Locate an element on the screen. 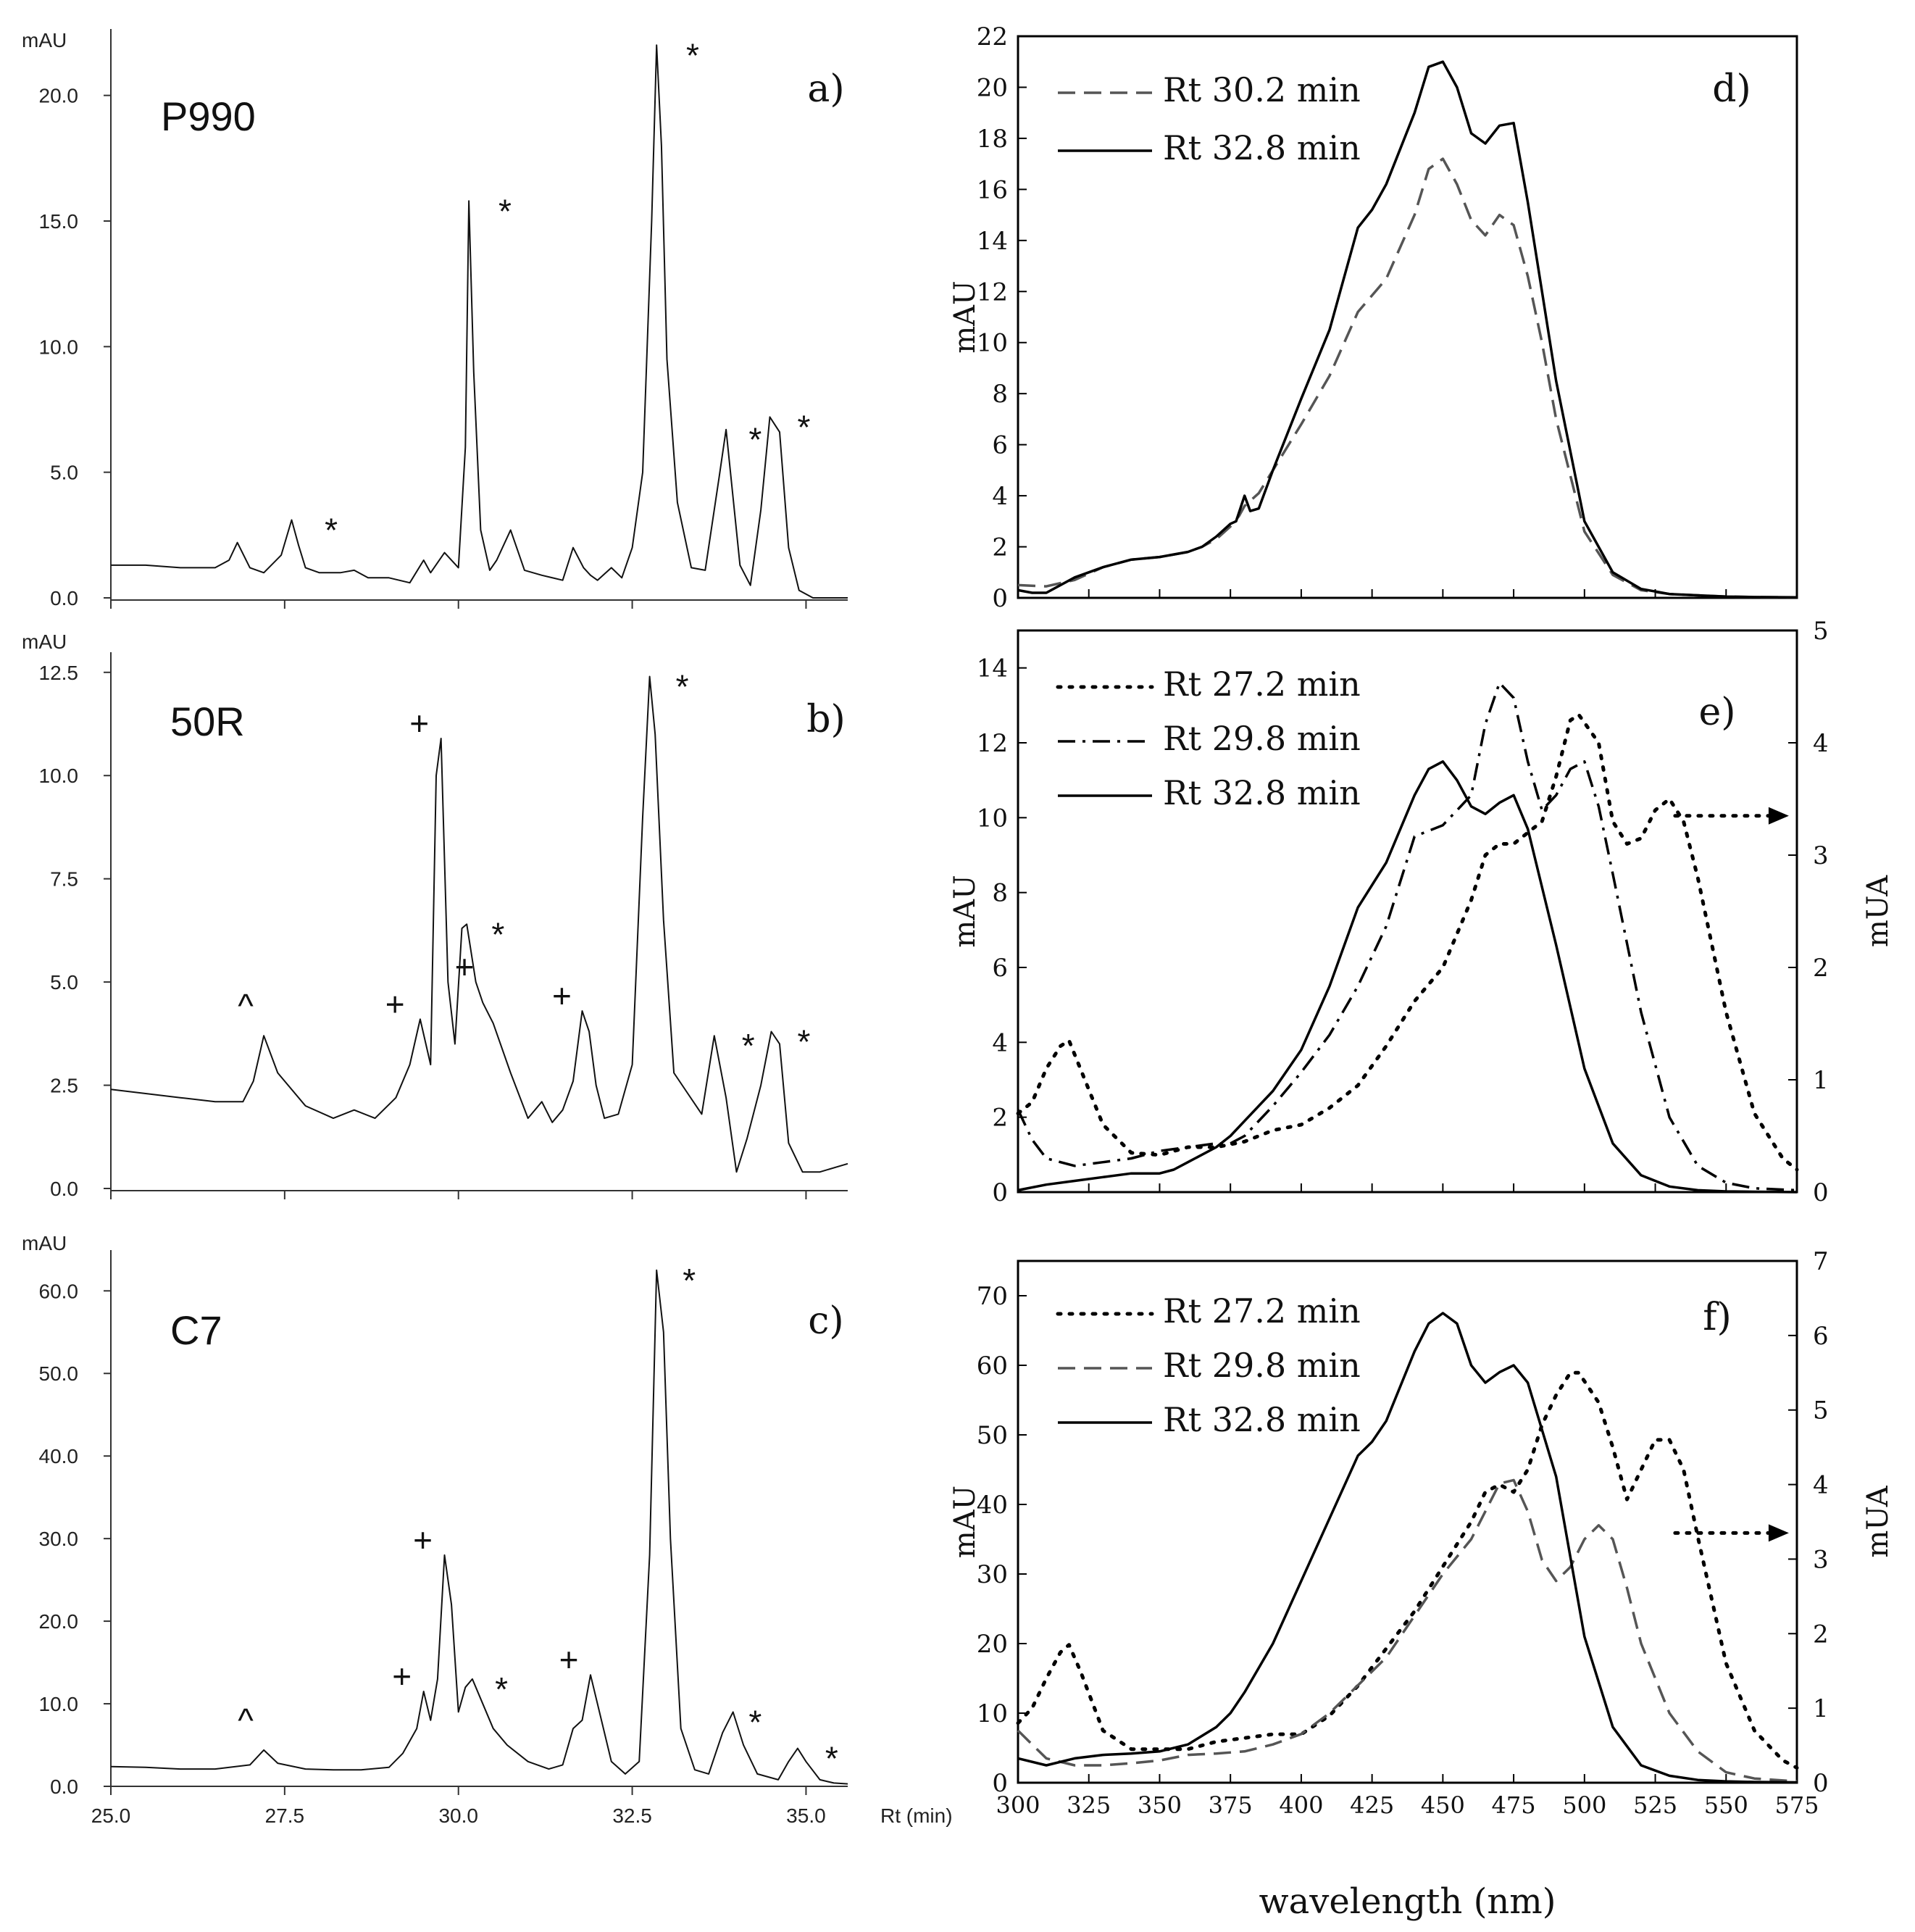  y-right-tick-label: 4 is located at coordinates (1821, 1486).